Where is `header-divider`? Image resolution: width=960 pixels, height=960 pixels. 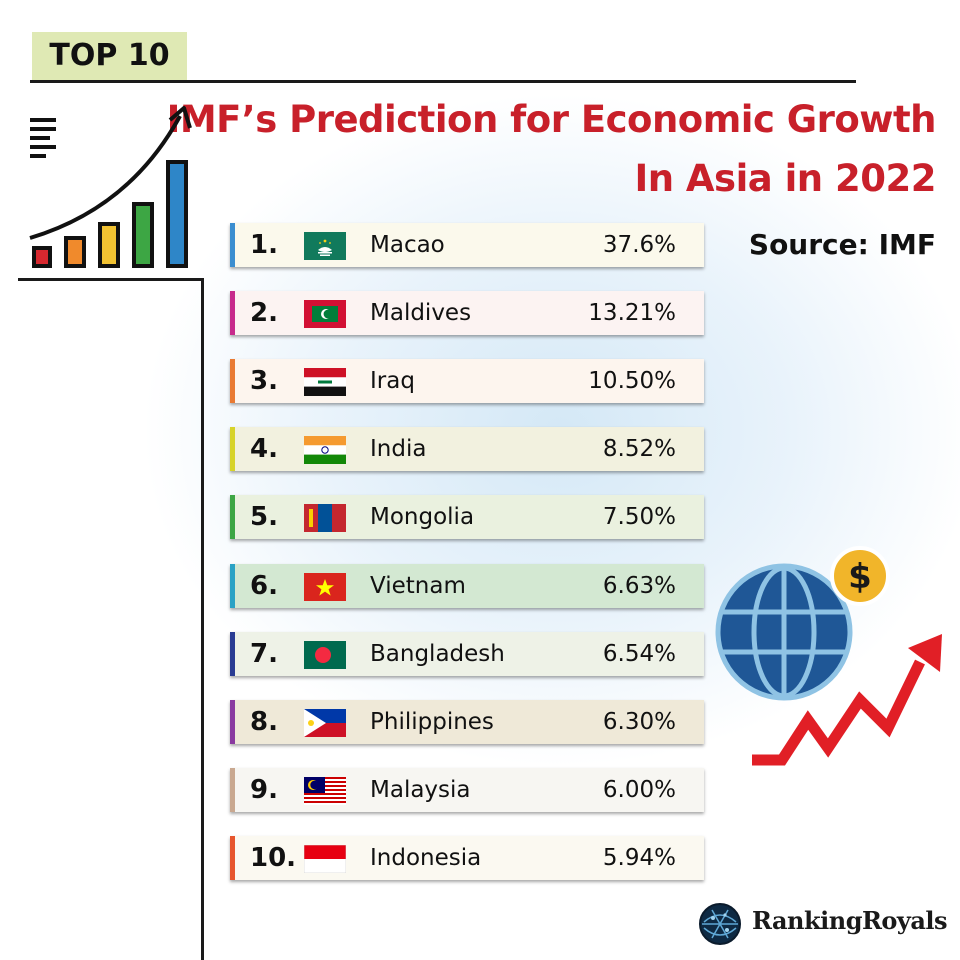
header-divider is located at coordinates (443, 81).